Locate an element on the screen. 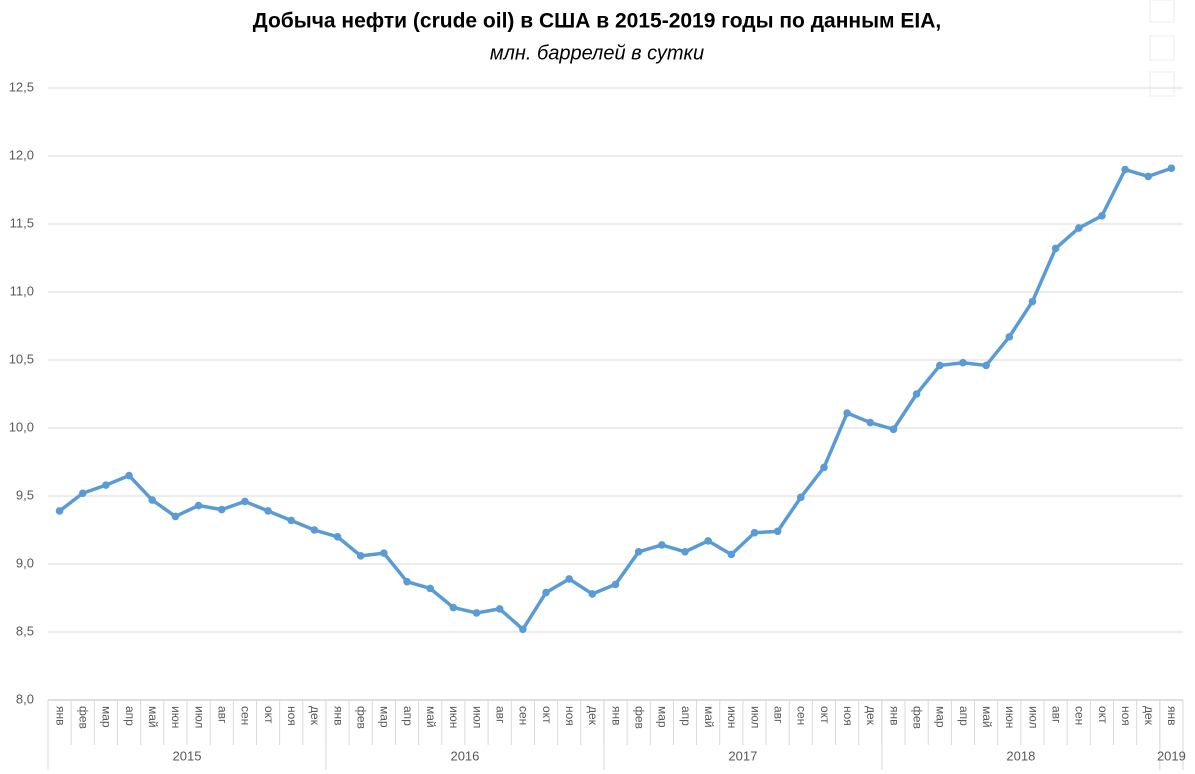  group-label: 2016 is located at coordinates (464, 755).